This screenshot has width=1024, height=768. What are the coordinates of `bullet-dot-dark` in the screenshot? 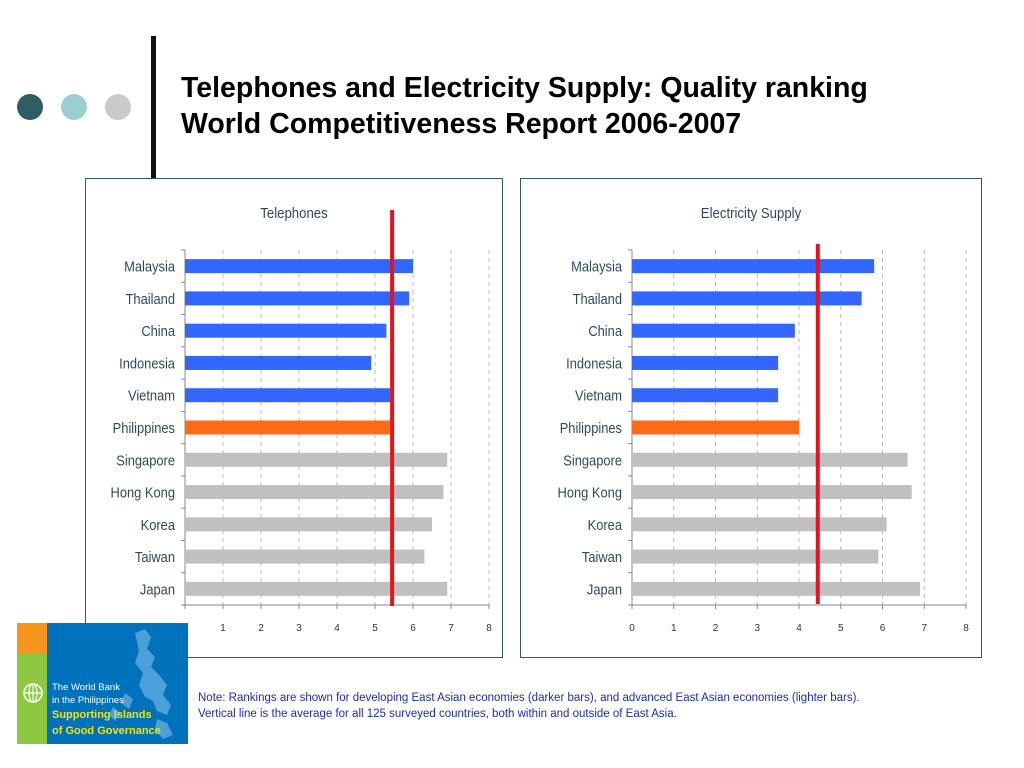 It's located at (30, 107).